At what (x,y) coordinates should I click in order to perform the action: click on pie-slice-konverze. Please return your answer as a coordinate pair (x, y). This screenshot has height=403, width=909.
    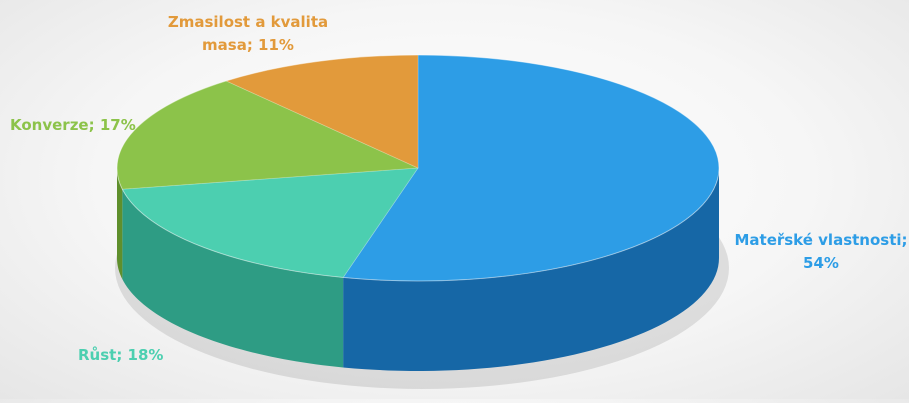
    Looking at the image, I should click on (267, 135).